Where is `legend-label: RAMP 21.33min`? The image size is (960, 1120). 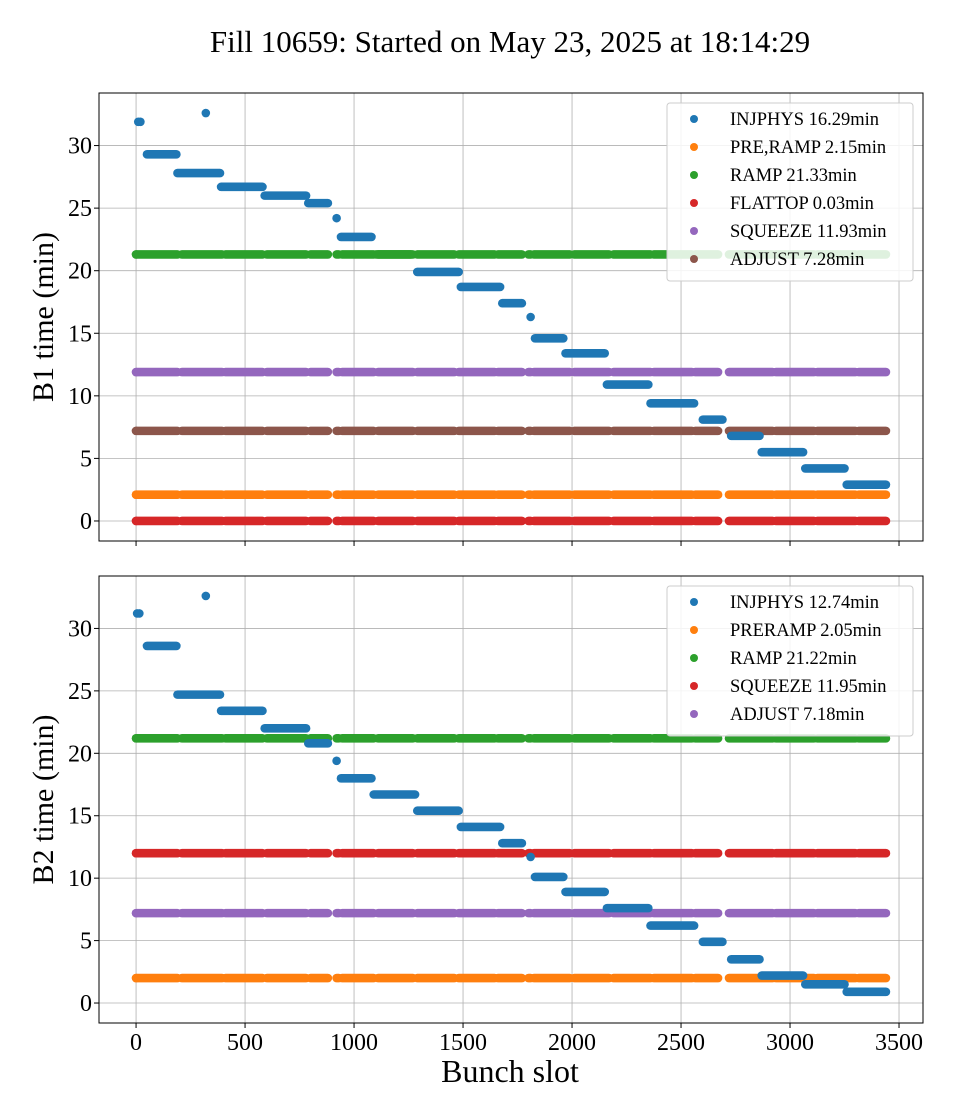 legend-label: RAMP 21.33min is located at coordinates (793, 176).